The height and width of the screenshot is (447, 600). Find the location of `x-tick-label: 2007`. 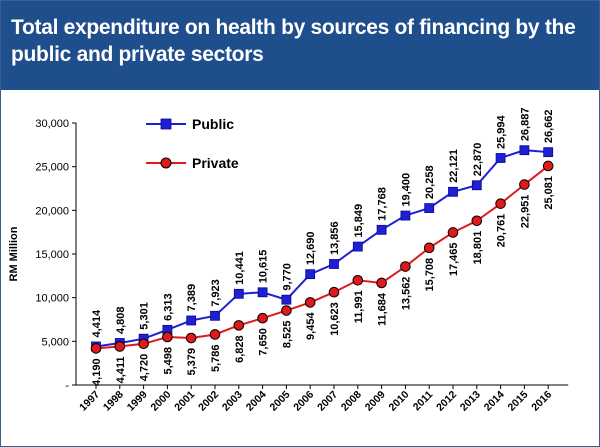

x-tick-label: 2007 is located at coordinates (327, 401).